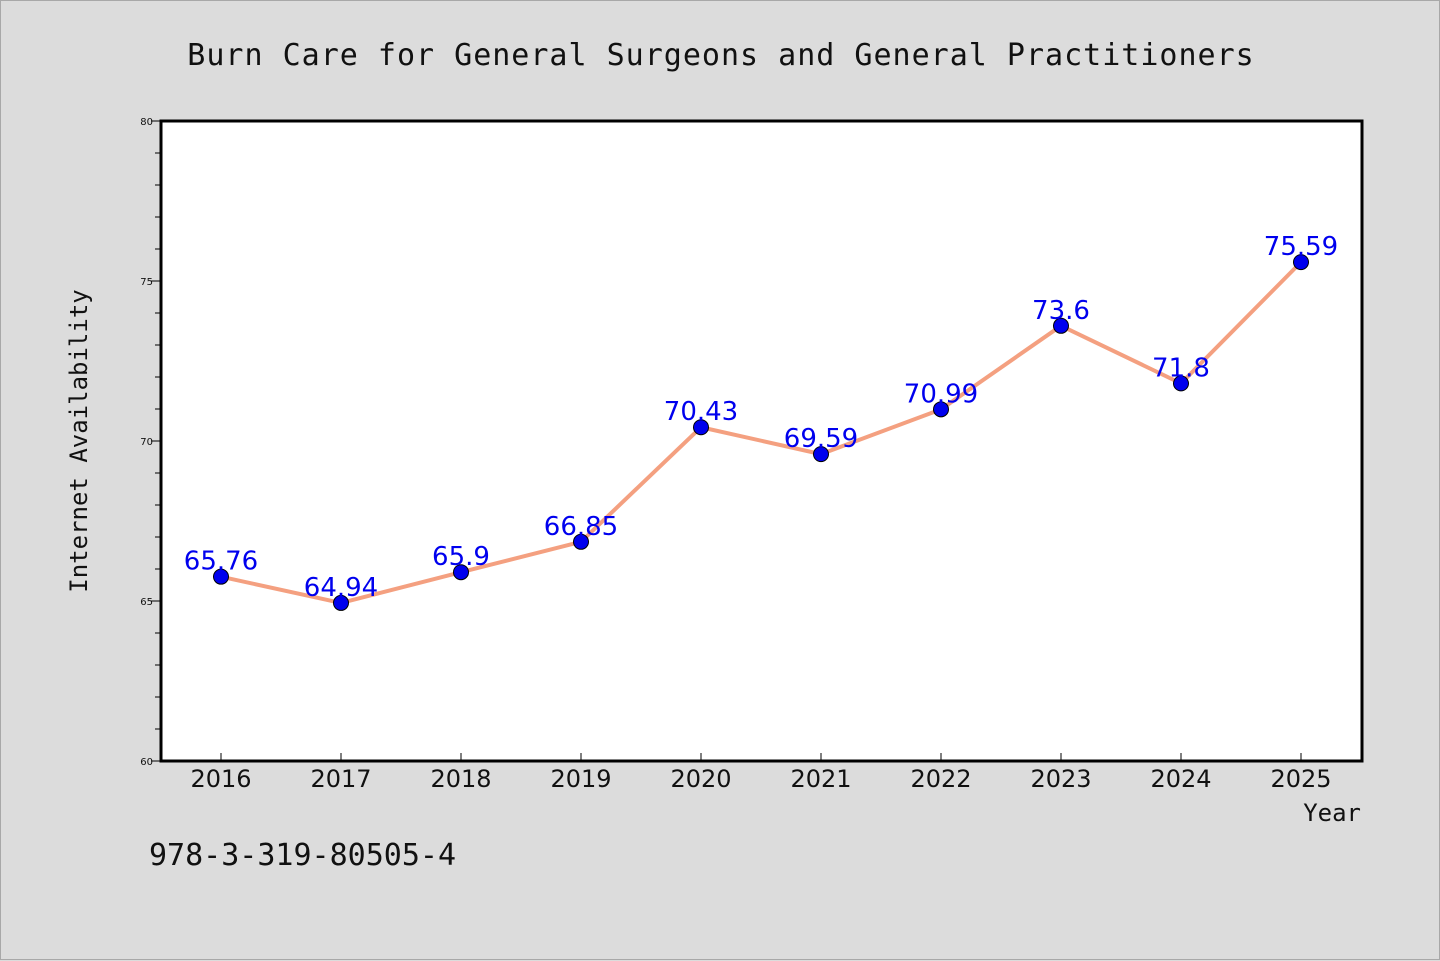  Describe the element at coordinates (820, 779) in the screenshot. I see `x-tick-label: 2021` at that location.